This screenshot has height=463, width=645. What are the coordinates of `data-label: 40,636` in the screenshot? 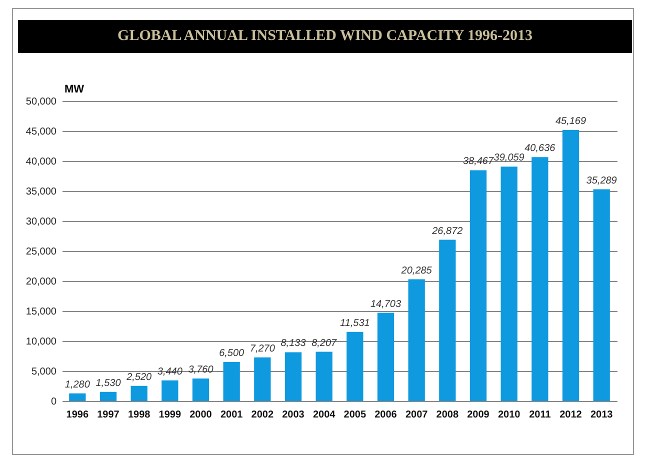 It's located at (540, 148).